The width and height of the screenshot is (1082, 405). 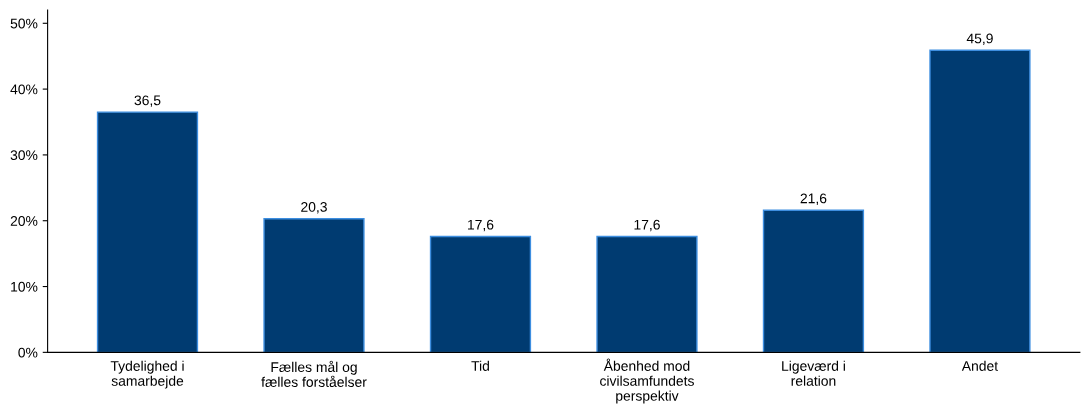 What do you see at coordinates (147, 374) in the screenshot?
I see `x-tick-label: Tydelighed i samarbejde` at bounding box center [147, 374].